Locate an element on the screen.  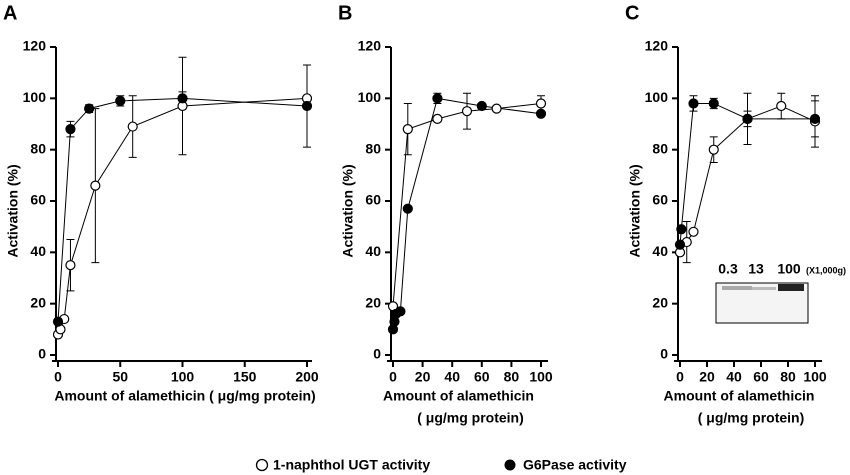
x-axis-label: Amount of alamethicin ( μg/mg protein) is located at coordinates (184, 396).